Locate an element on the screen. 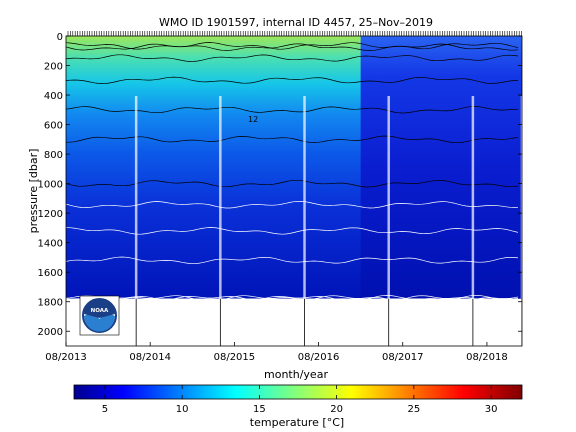 This screenshot has height=432, width=576. colorbar-ticks: 5 10 15 20 25 30 is located at coordinates (300, 400).